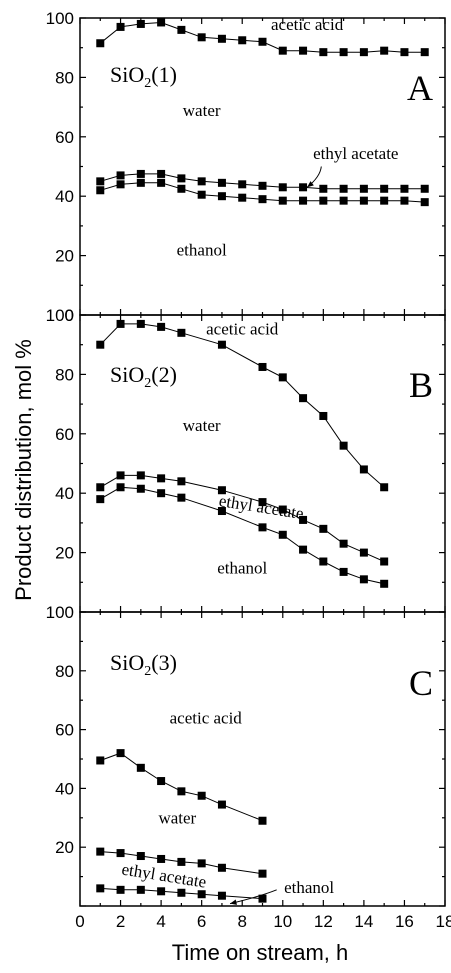 The height and width of the screenshot is (973, 451). Describe the element at coordinates (23, 470) in the screenshot. I see `y-axis-title: Product distribution, mol %` at that location.